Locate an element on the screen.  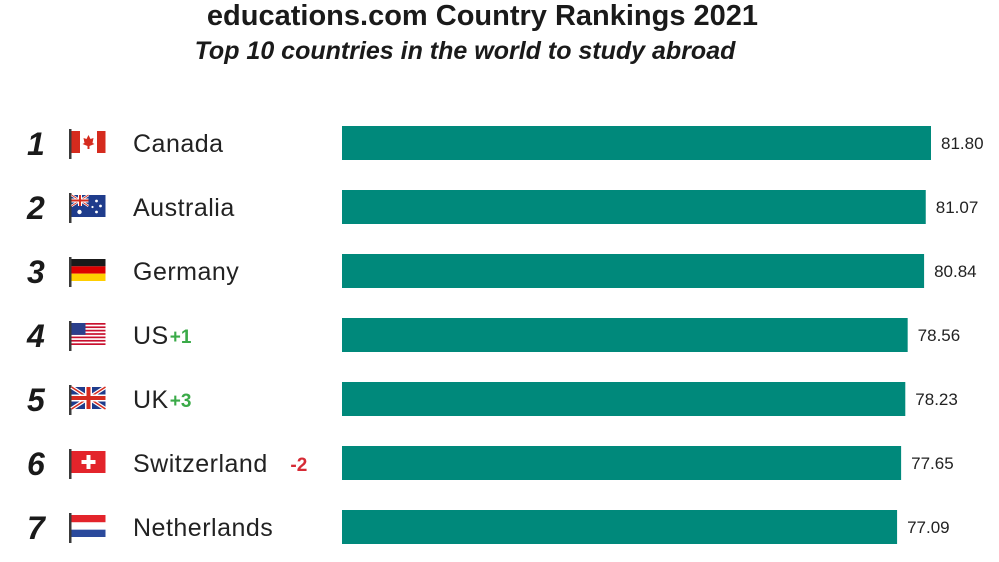
country-label: UK is located at coordinates (151, 400).